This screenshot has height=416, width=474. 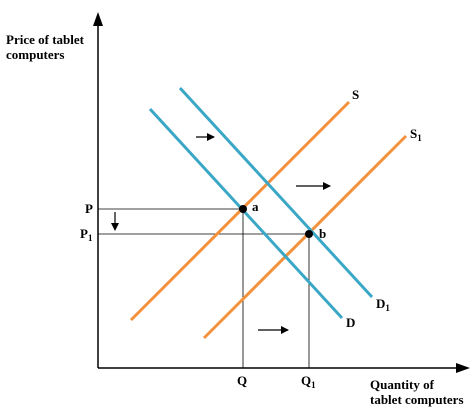 I want to click on supply-curve-s-label: S, so click(x=355, y=94).